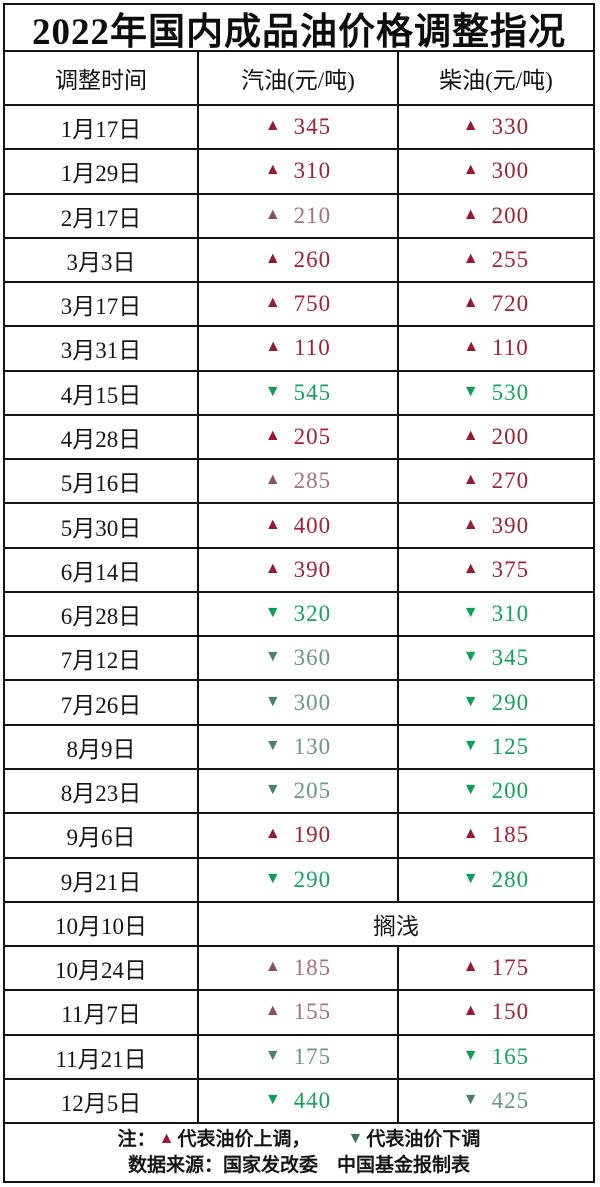 This screenshot has height=1187, width=600. I want to click on gasoline-change-cell: ▼ 360, so click(299, 658).